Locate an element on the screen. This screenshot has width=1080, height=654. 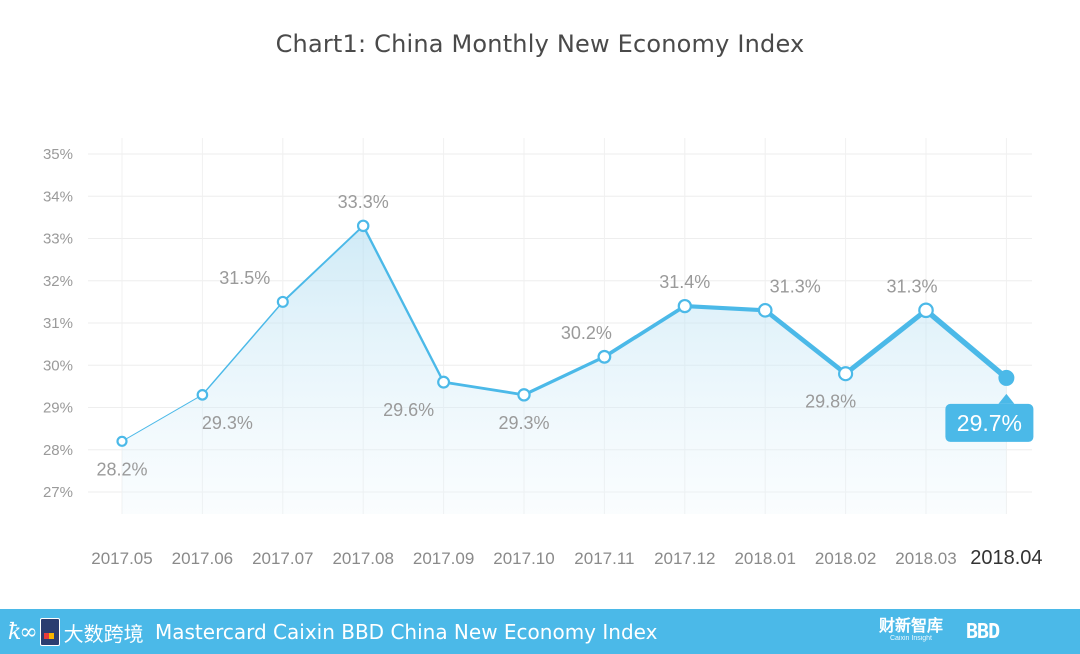
logo-mark: ꝁ∞ is located at coordinates (23, 632).